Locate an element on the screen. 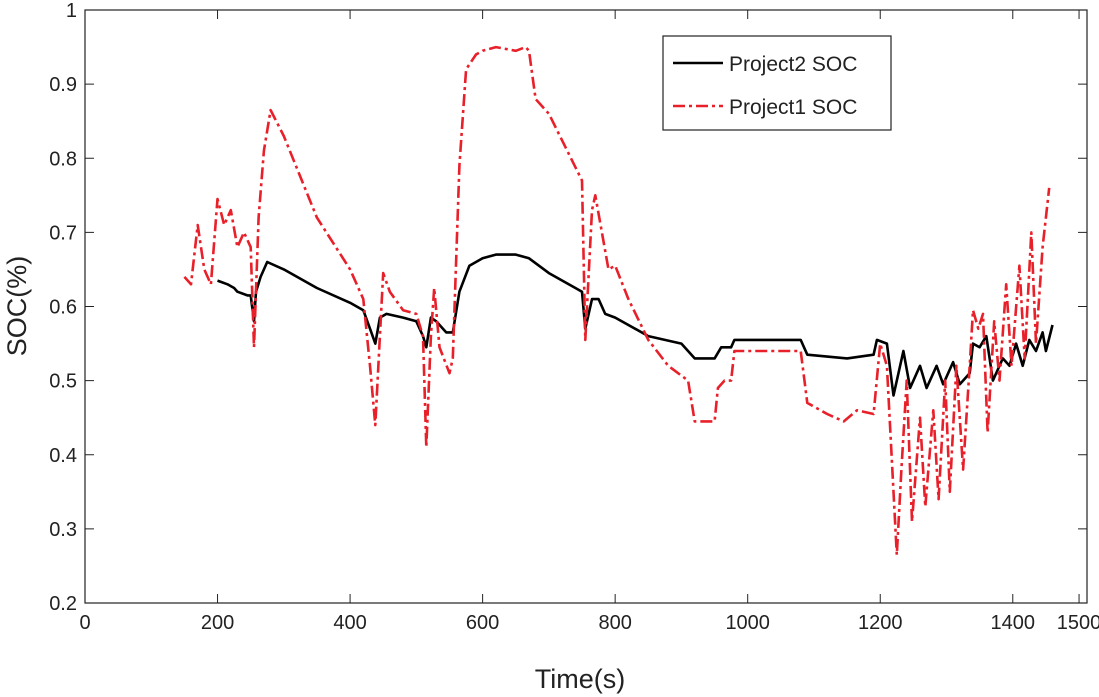 This screenshot has width=1099, height=697. x-tick-label: 1200 is located at coordinates (880, 623).